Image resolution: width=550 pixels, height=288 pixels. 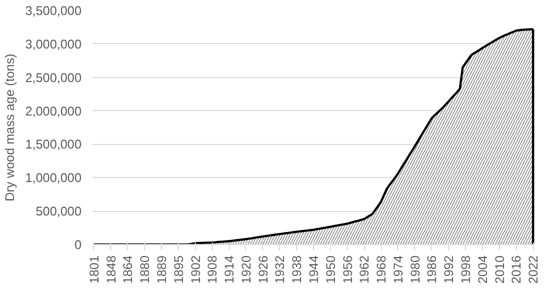 I want to click on x-tick-label: 1974, so click(x=398, y=270).